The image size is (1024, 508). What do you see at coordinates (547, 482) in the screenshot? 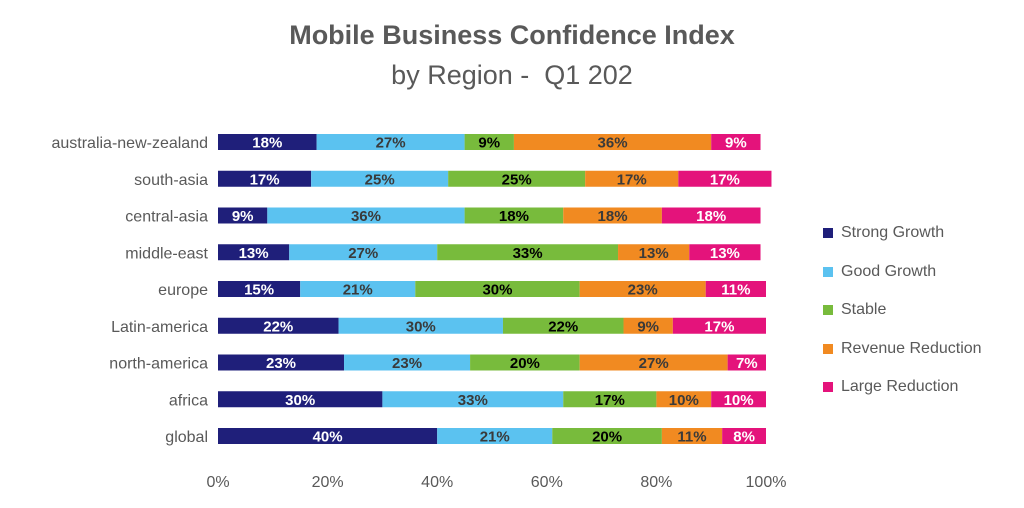
I see `x-tick-label: 60%` at bounding box center [547, 482].